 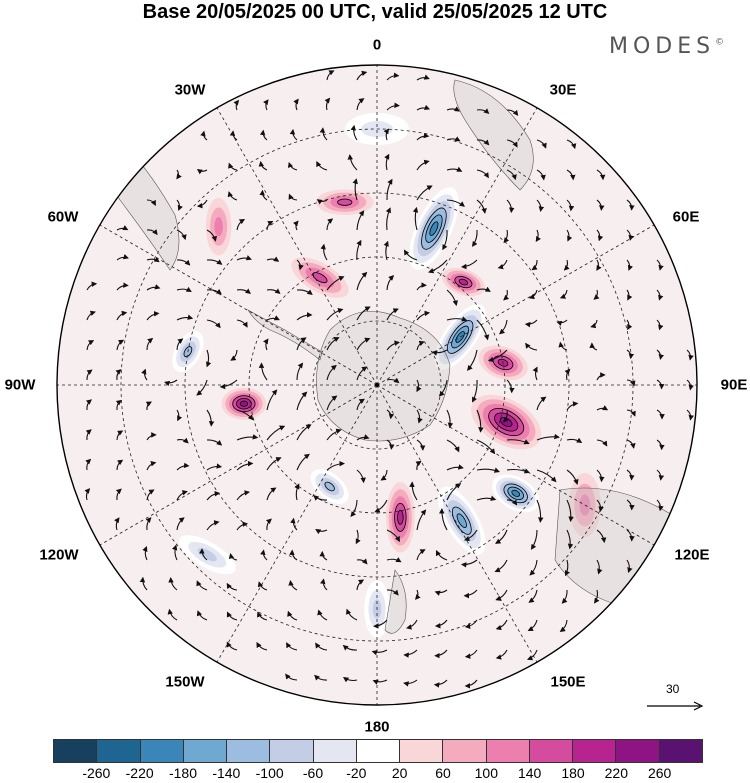 I want to click on colorbar-tick-label: 220, so click(x=616, y=773).